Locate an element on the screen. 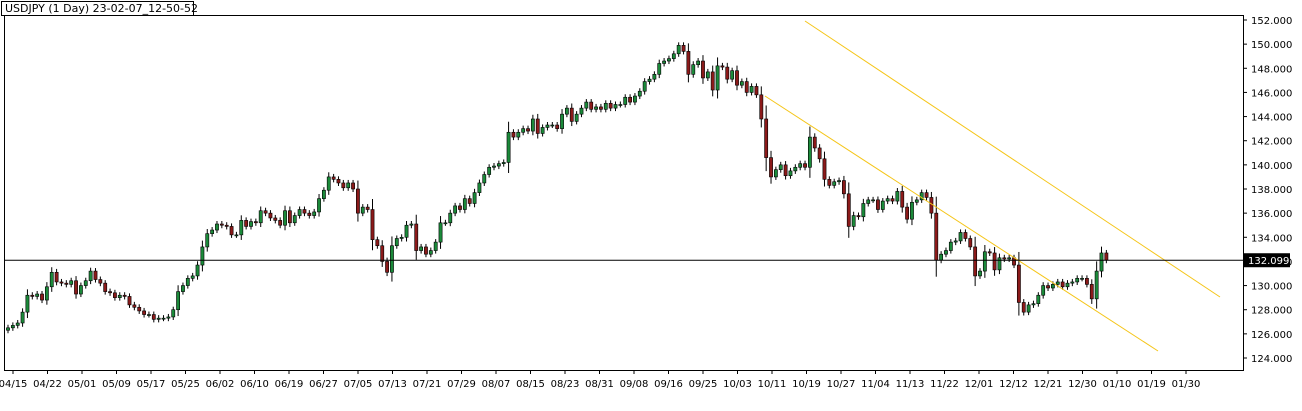 Image resolution: width=1302 pixels, height=411 pixels. x-tick-label: 10/19 is located at coordinates (806, 384).